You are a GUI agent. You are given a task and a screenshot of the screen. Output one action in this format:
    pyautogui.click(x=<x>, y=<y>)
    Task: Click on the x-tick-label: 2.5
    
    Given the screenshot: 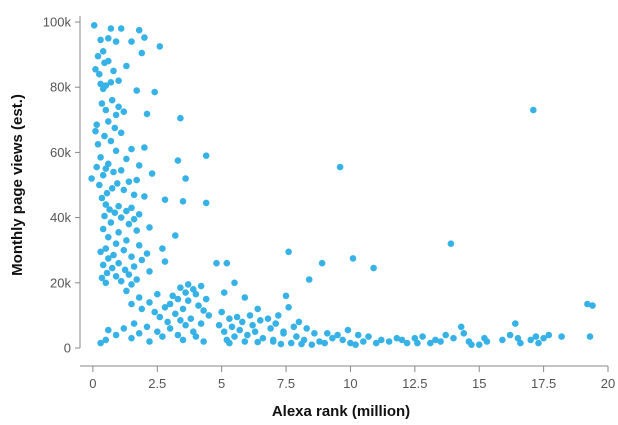 What is the action you would take?
    pyautogui.click(x=157, y=383)
    